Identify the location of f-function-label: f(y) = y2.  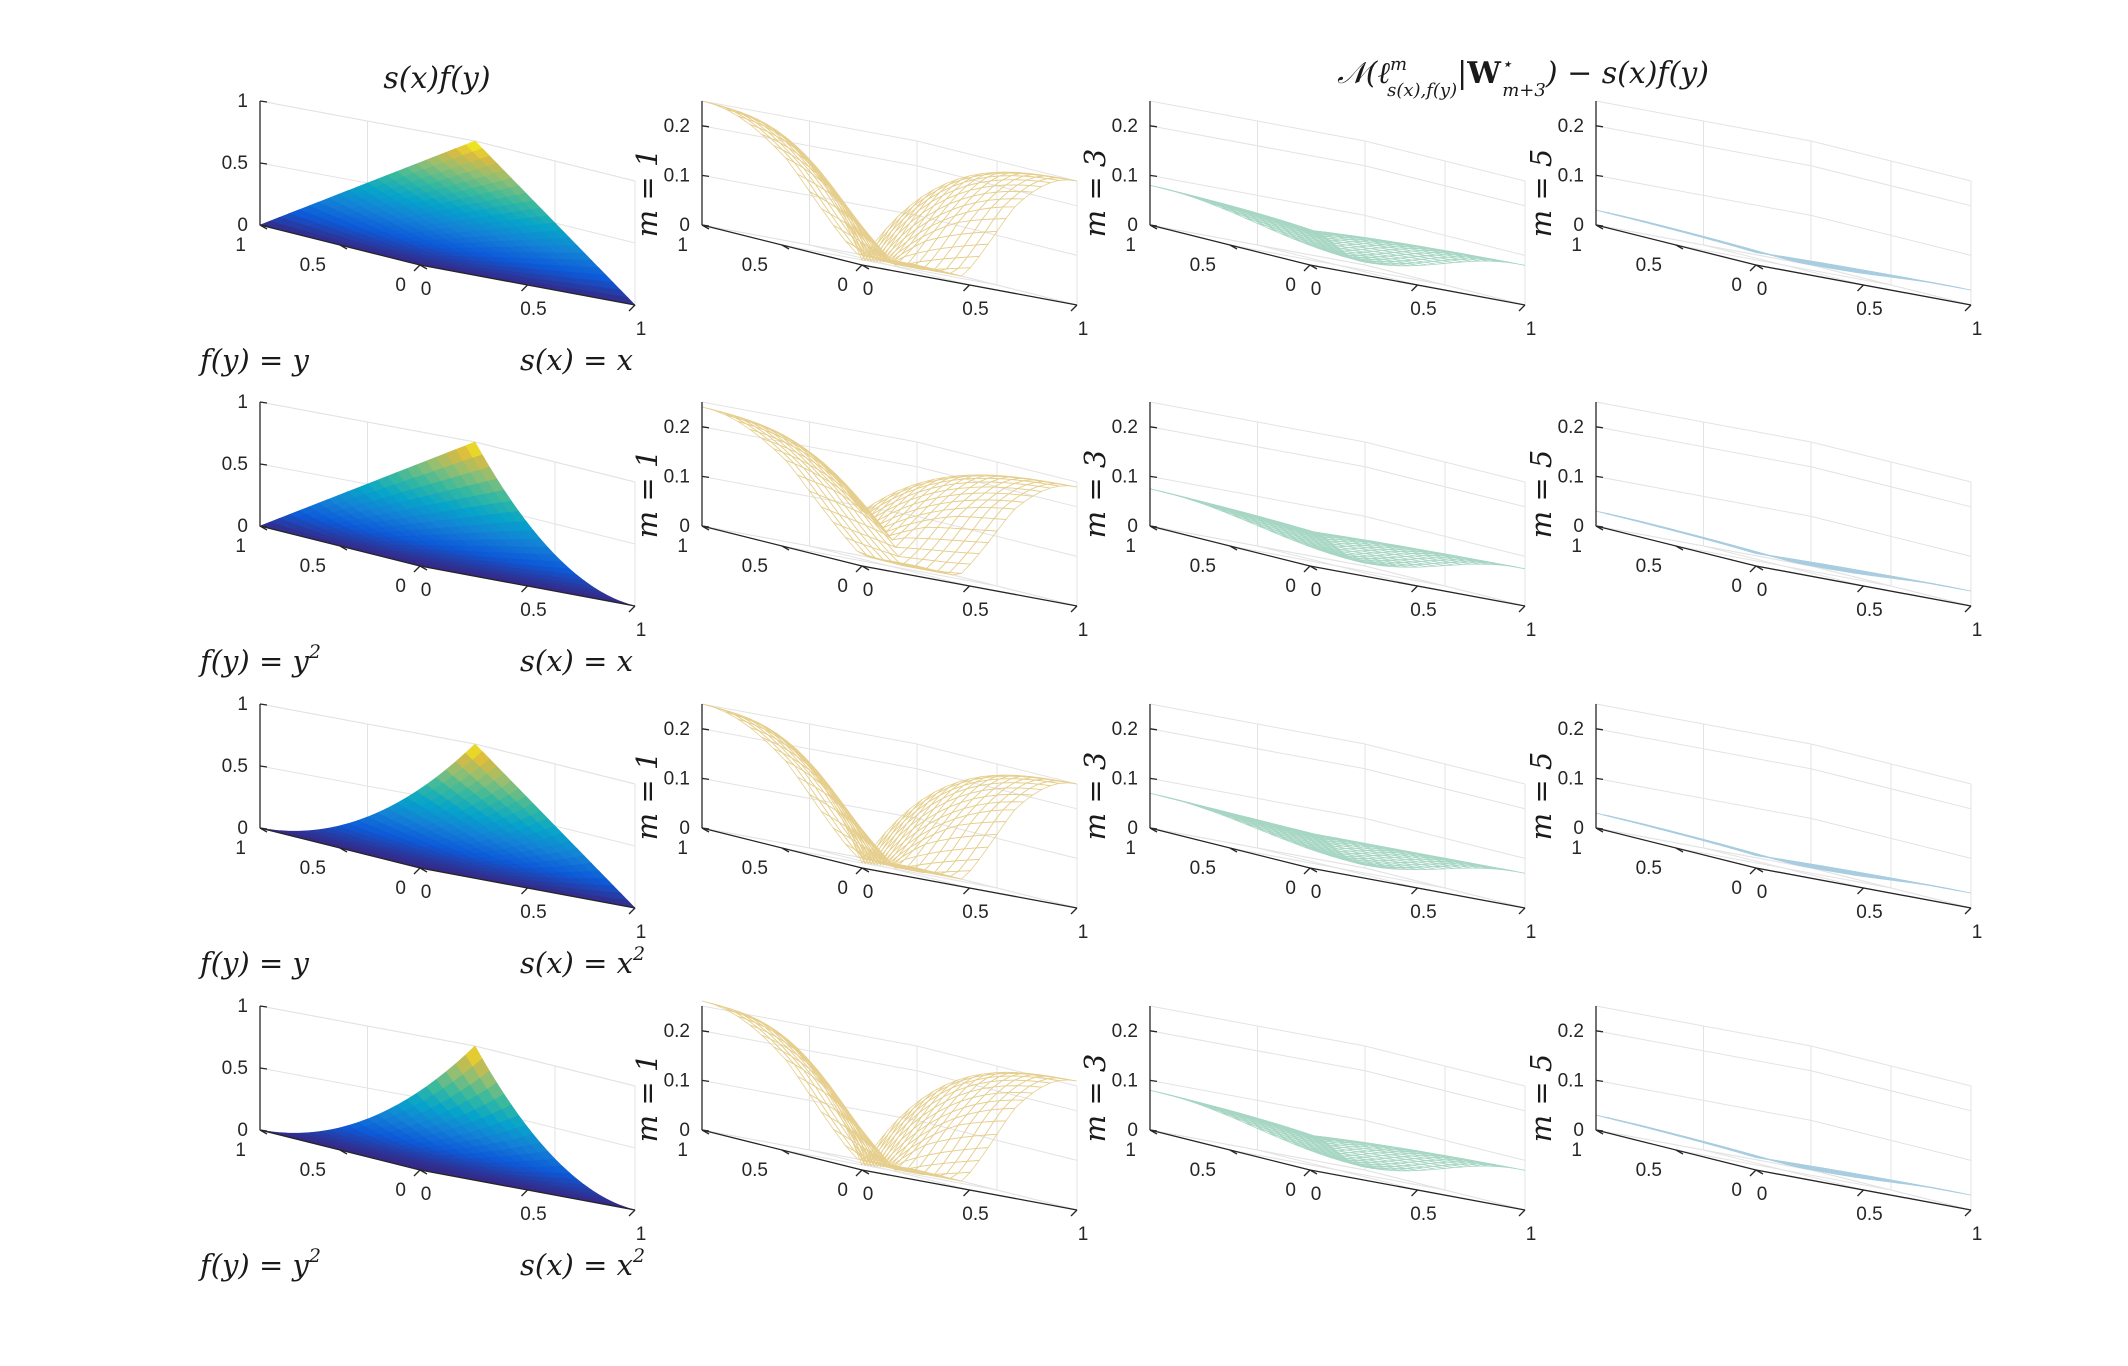
(259, 659).